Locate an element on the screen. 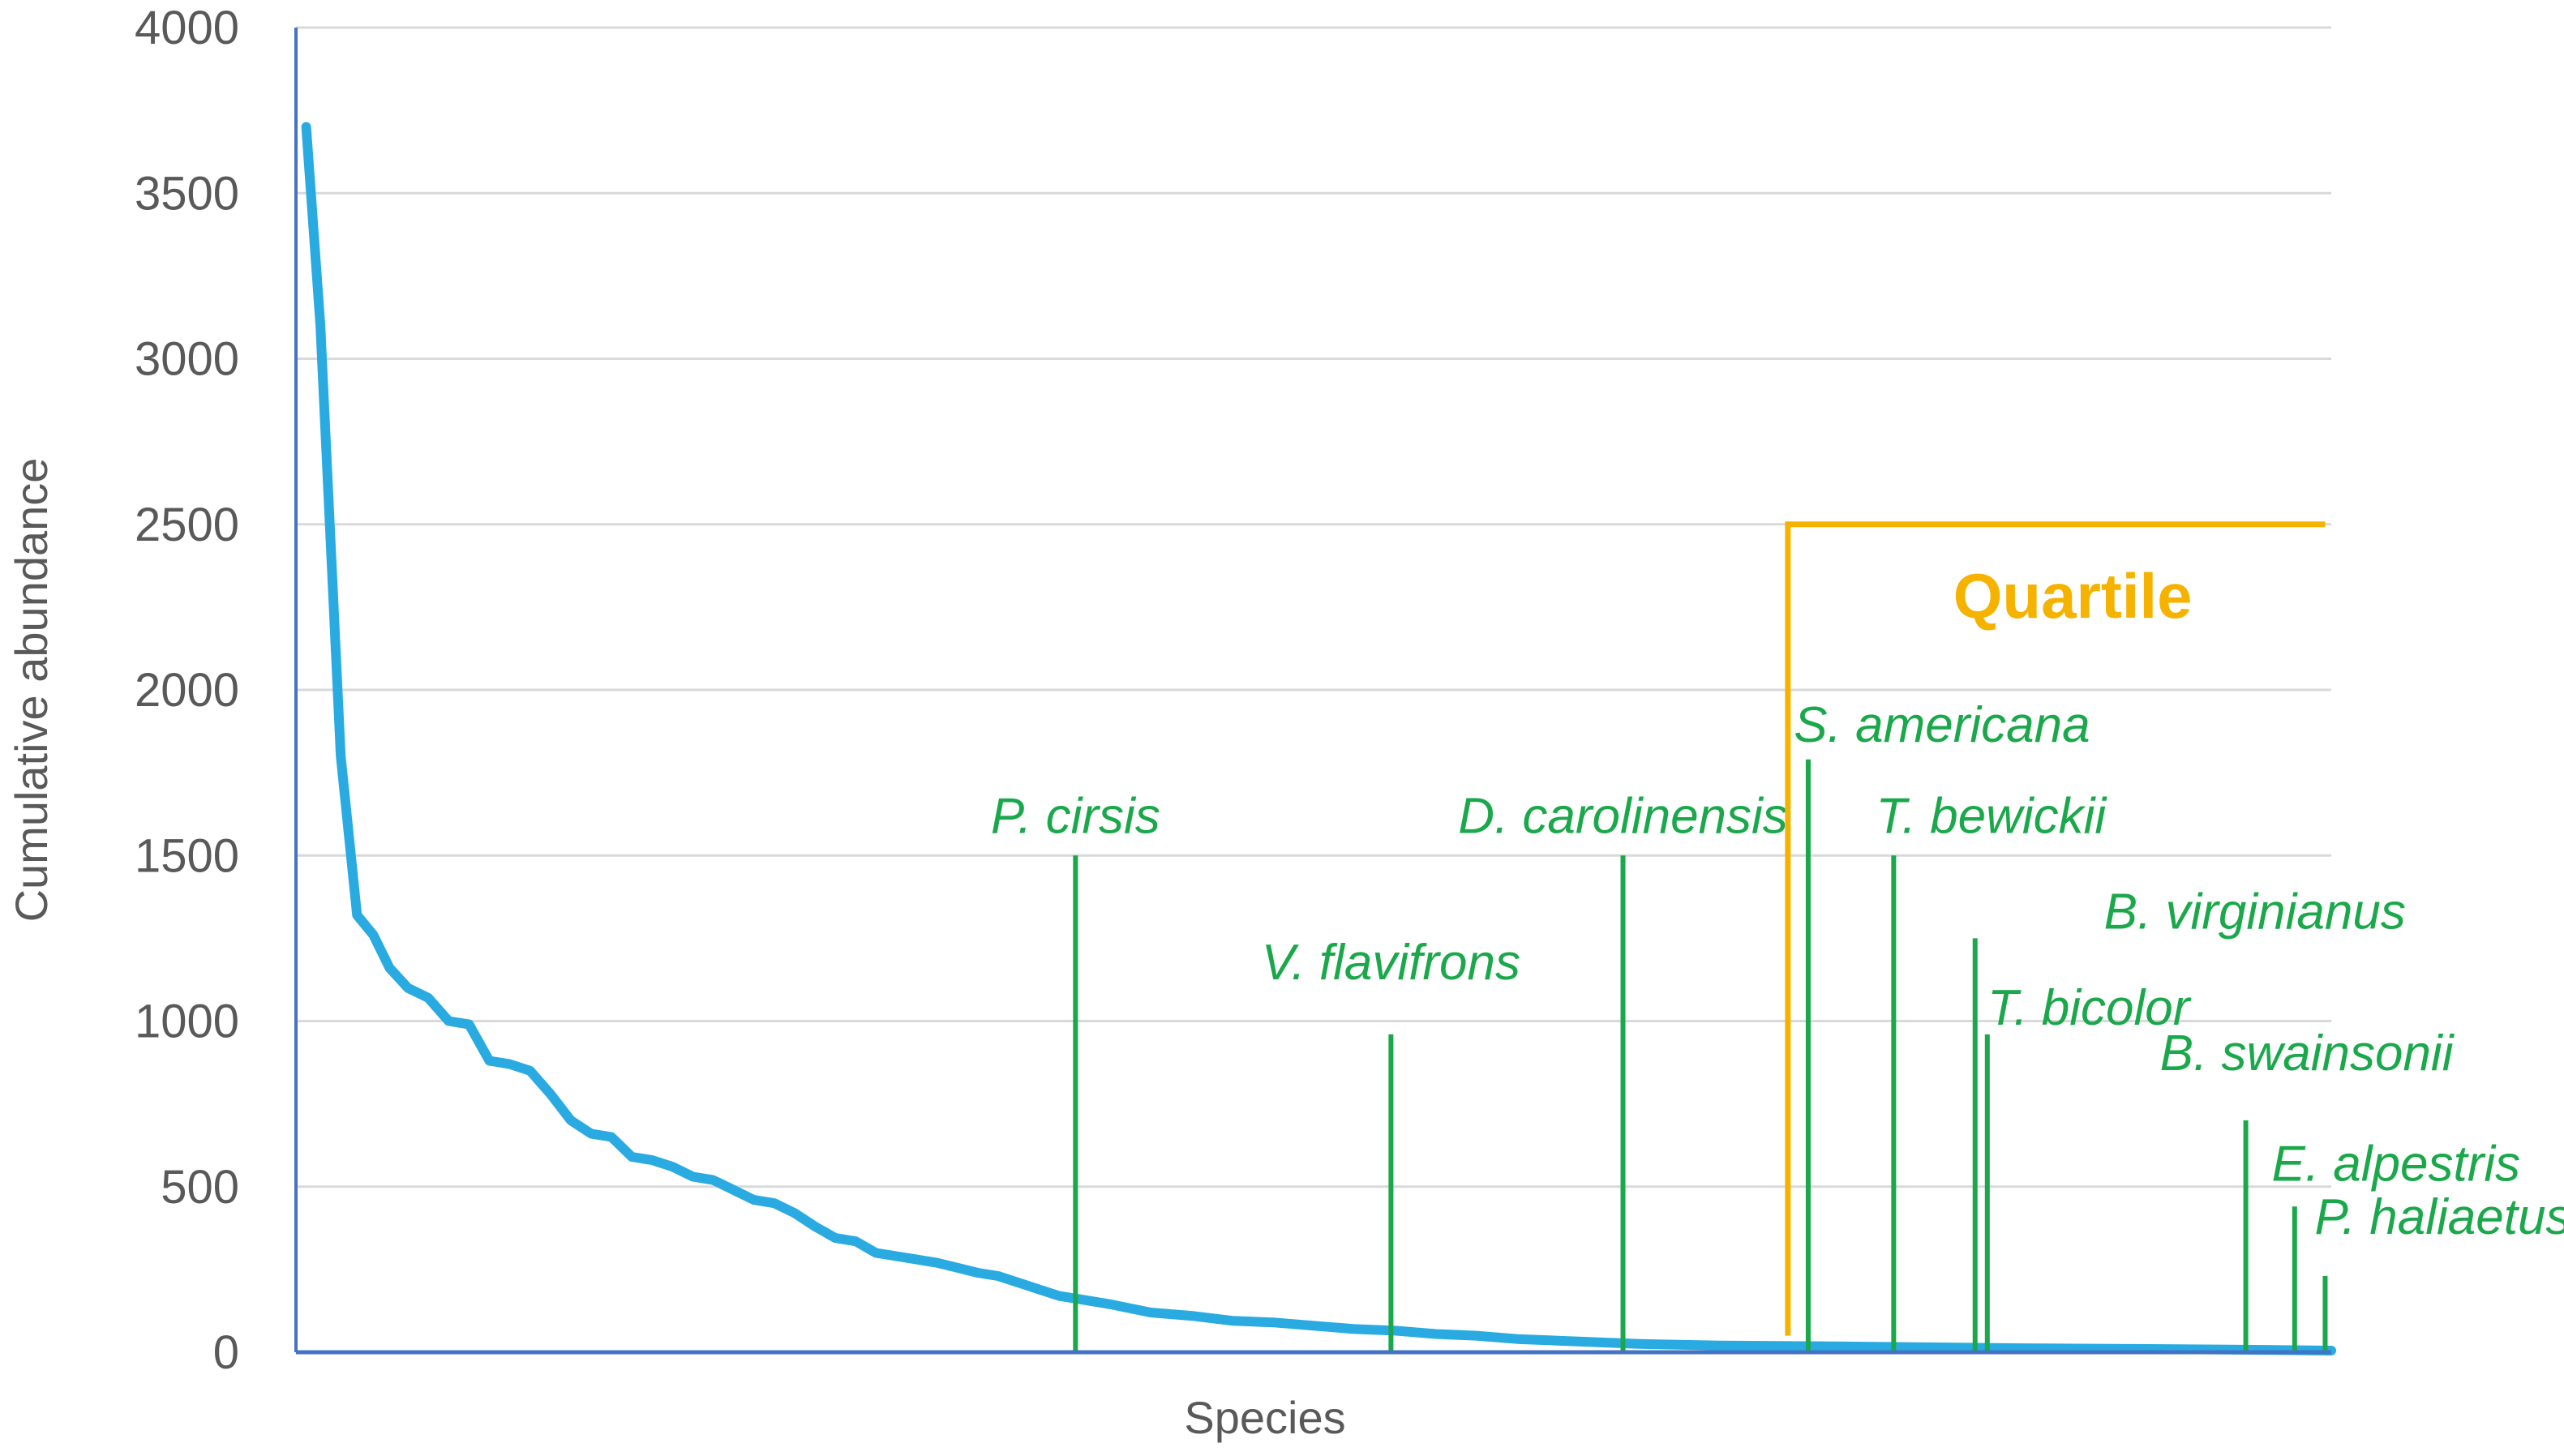 This screenshot has width=2564, height=1456. species-label: P. cirsis is located at coordinates (1075, 816).